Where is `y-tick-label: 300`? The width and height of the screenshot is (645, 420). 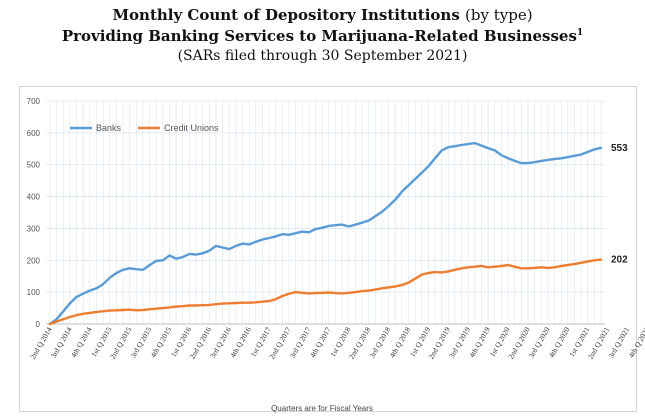
y-tick-label: 300 is located at coordinates (34, 228).